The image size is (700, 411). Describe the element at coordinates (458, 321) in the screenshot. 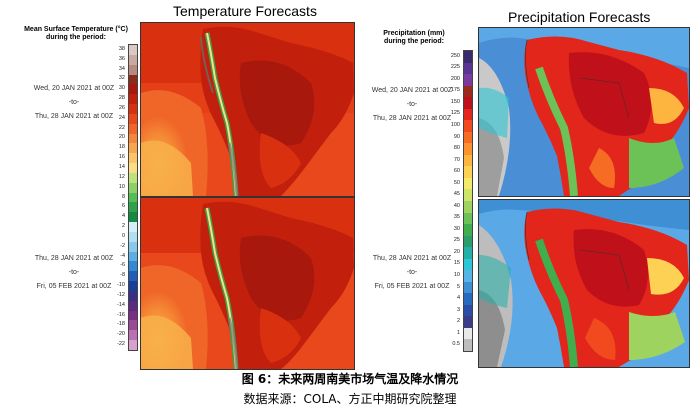

I see `colorbar-tick-label: 2` at that location.